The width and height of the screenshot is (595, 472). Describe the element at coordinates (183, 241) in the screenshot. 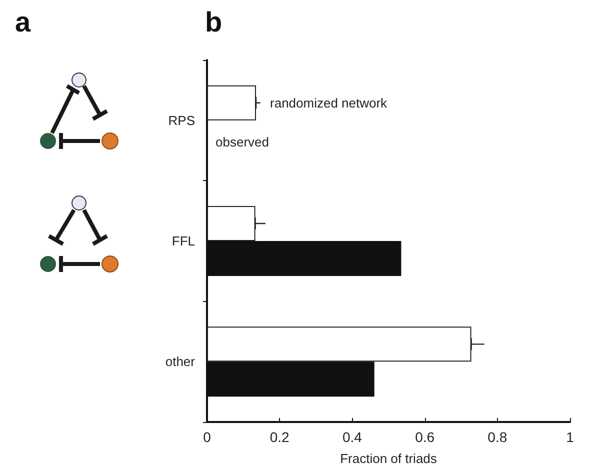

I see `y-tick-label: FFL` at that location.